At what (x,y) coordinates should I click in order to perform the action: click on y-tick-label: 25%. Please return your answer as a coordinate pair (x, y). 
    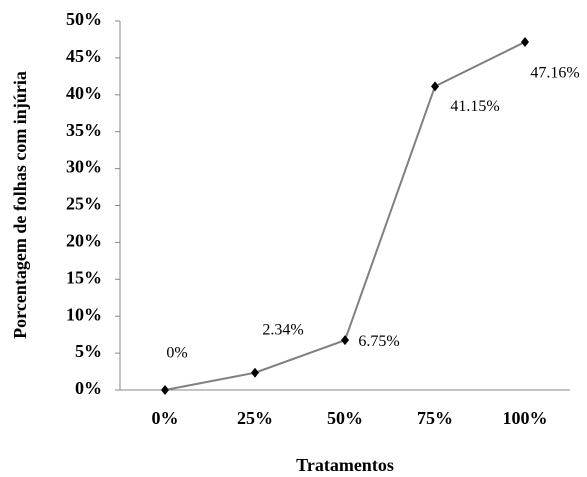
    Looking at the image, I should click on (84, 204).